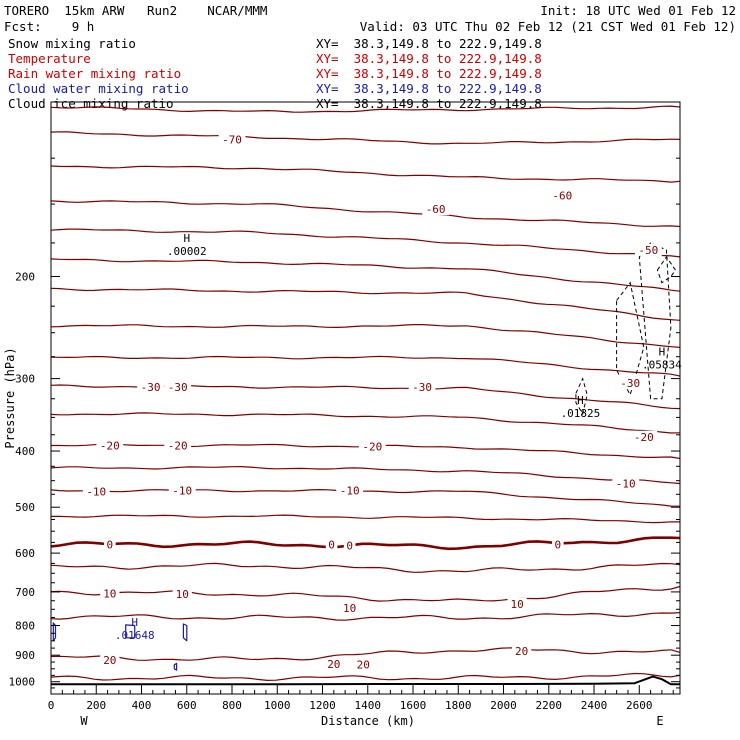 The image size is (740, 740). What do you see at coordinates (429, 58) in the screenshot?
I see `legend-xy-temperature: XY= 38.3,149.8 to 222.9,149.8` at bounding box center [429, 58].